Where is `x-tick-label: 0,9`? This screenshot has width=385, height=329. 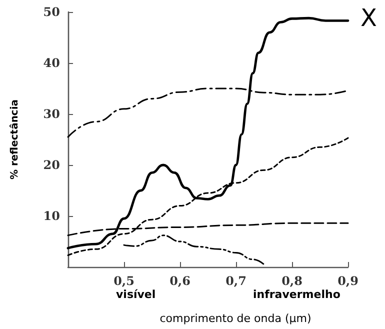 x-tick-label: 0,9 is located at coordinates (348, 281).